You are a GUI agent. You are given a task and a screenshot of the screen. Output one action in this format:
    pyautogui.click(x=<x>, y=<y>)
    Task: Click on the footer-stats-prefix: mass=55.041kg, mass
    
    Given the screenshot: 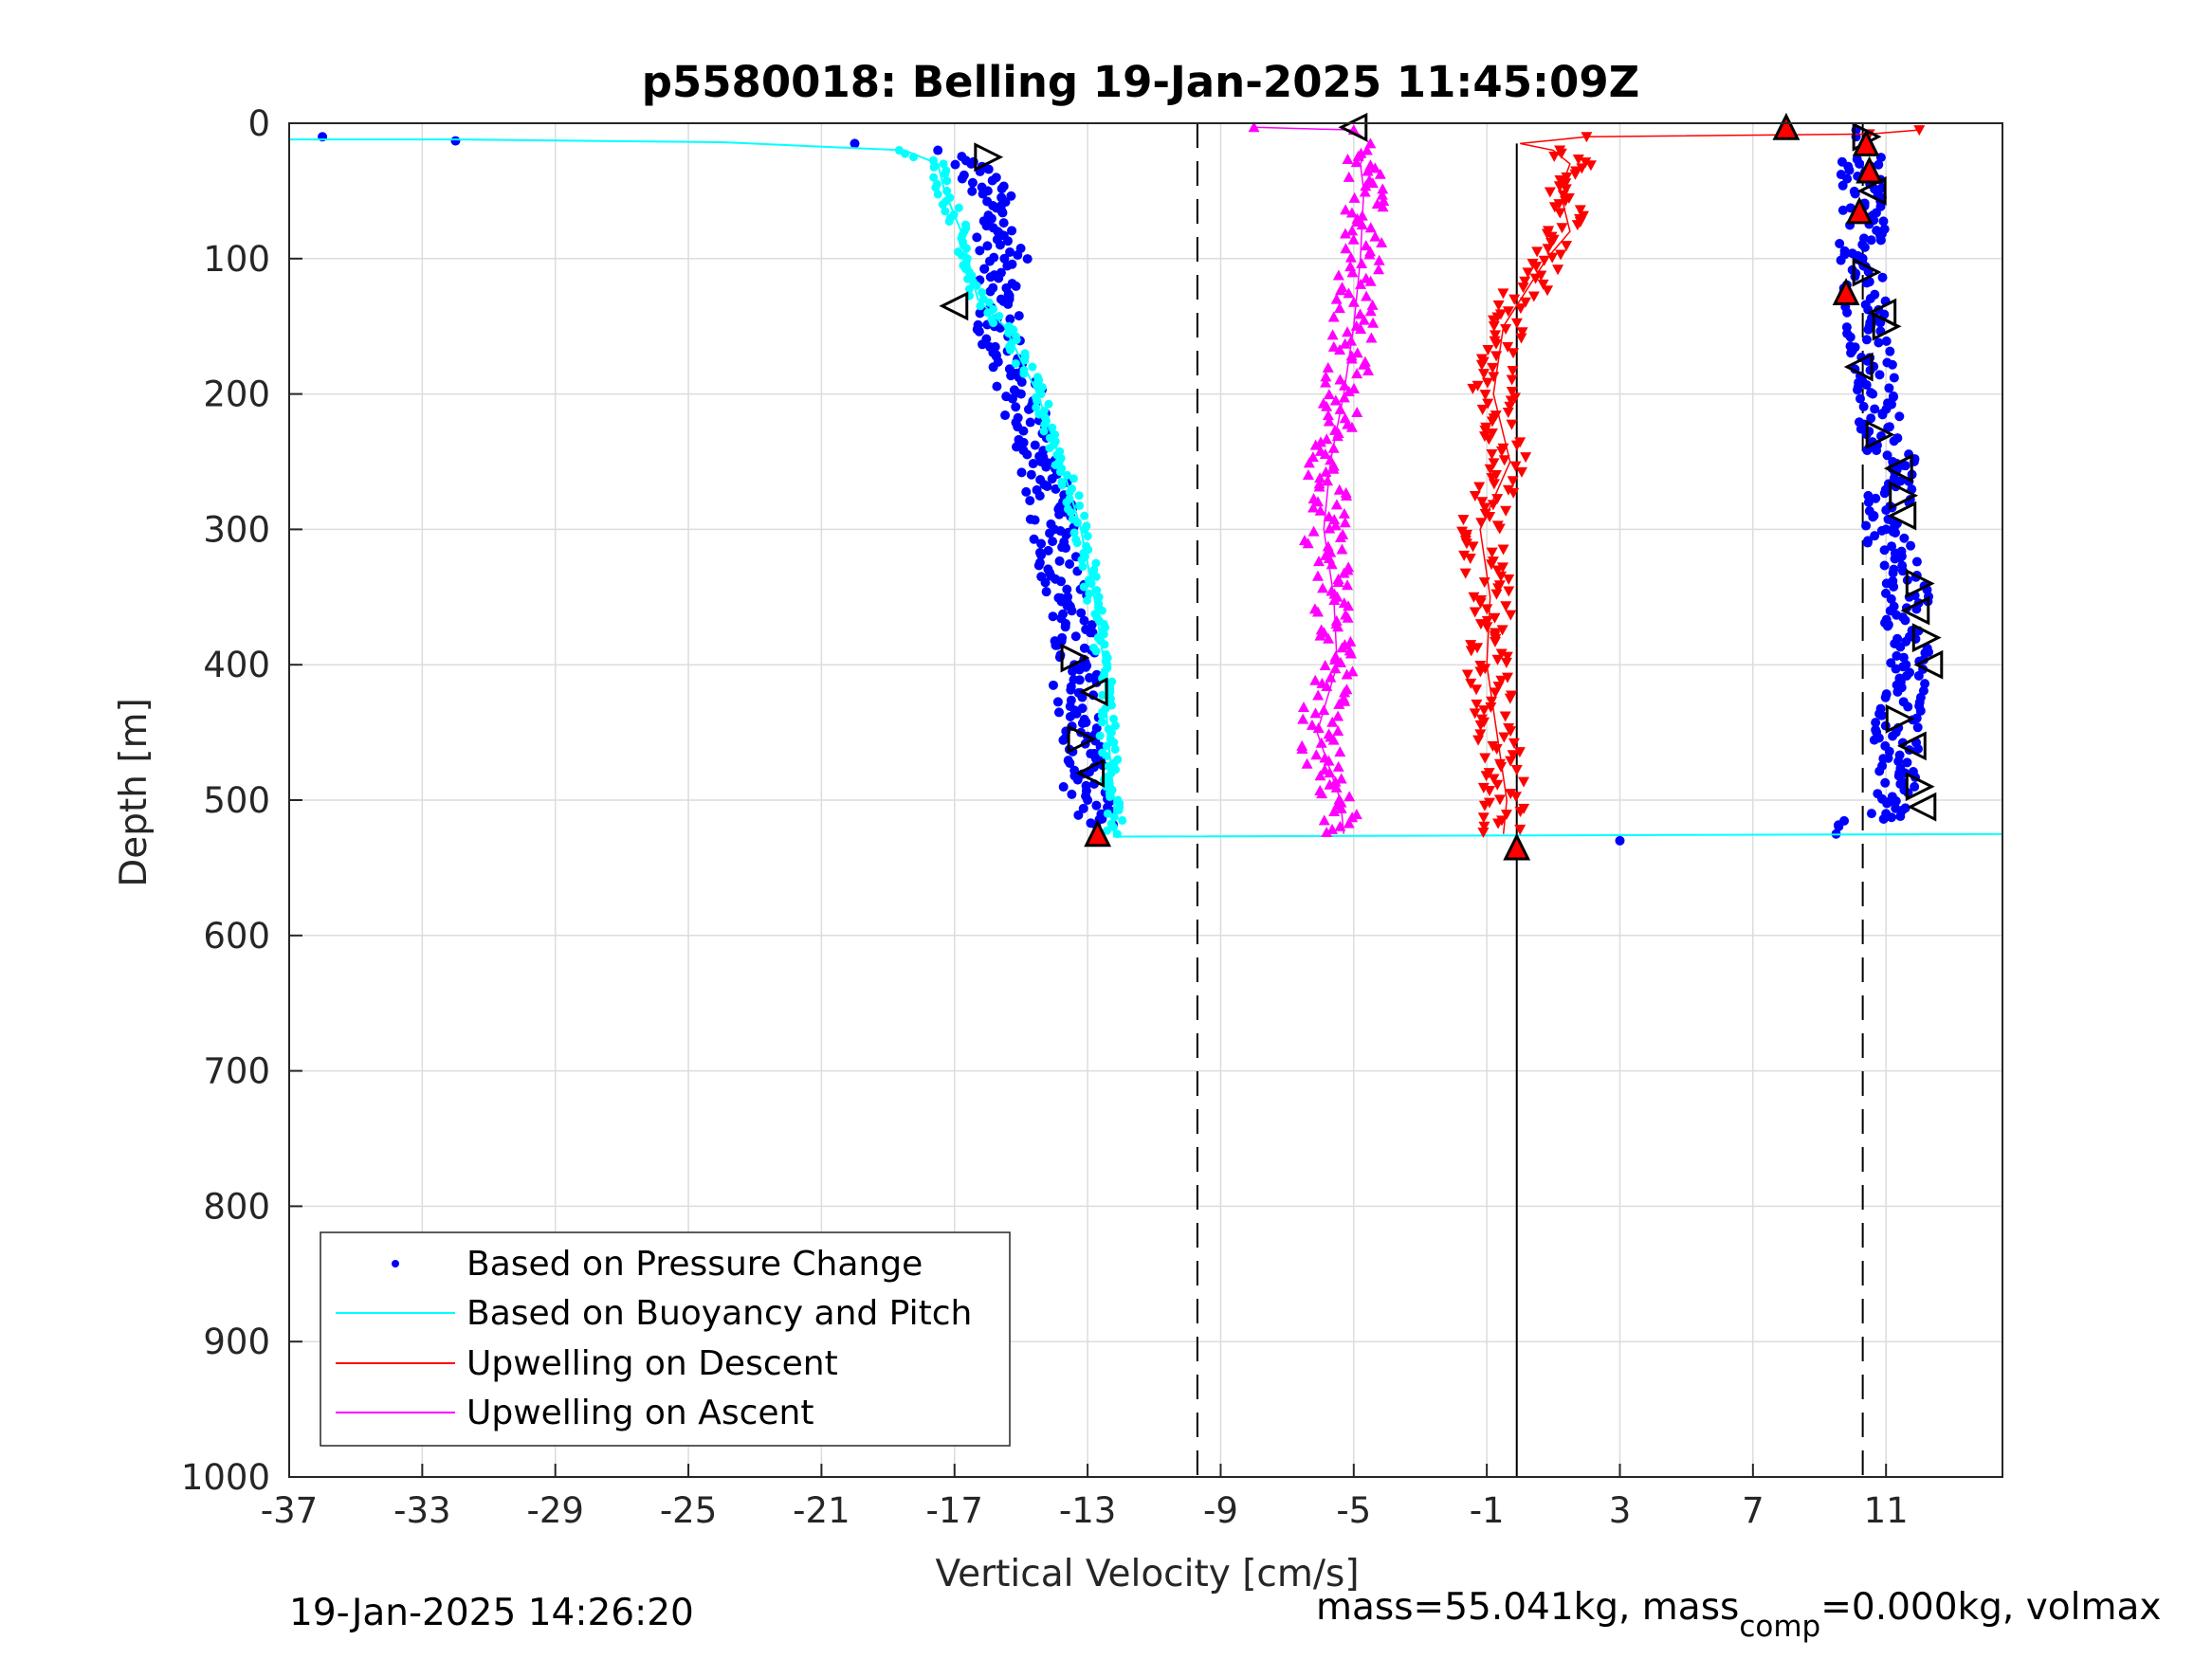 What is the action you would take?
    pyautogui.click(x=1527, y=1607)
    